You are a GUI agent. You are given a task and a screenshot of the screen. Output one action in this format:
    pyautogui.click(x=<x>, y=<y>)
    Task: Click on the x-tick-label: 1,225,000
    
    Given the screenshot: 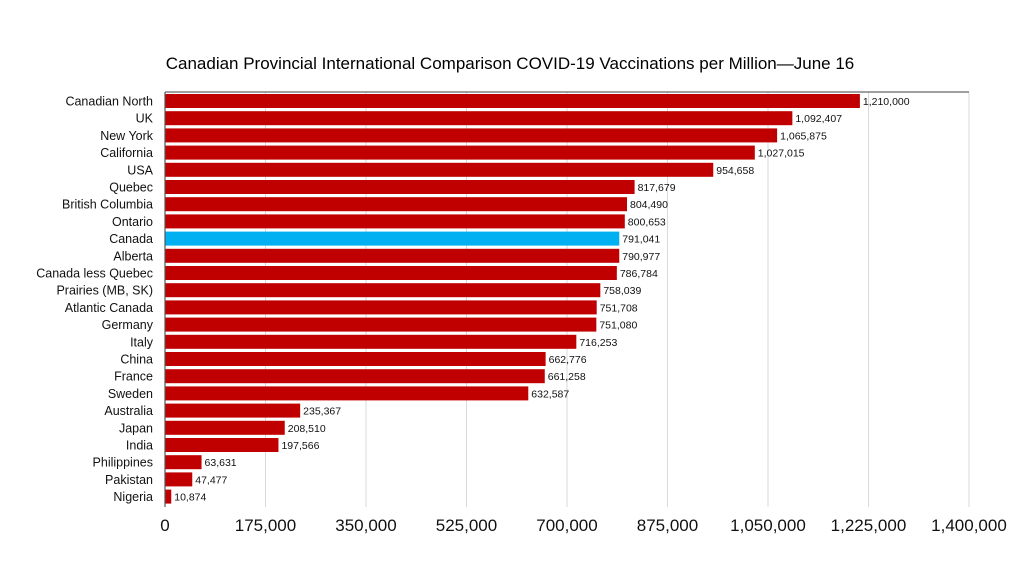 What is the action you would take?
    pyautogui.click(x=869, y=525)
    